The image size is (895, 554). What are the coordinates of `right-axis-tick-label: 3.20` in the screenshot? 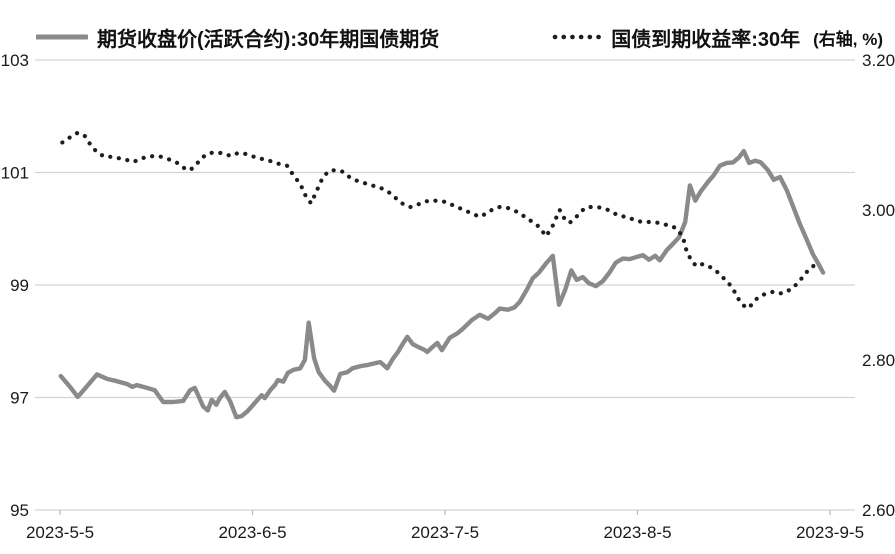 It's located at (878, 60).